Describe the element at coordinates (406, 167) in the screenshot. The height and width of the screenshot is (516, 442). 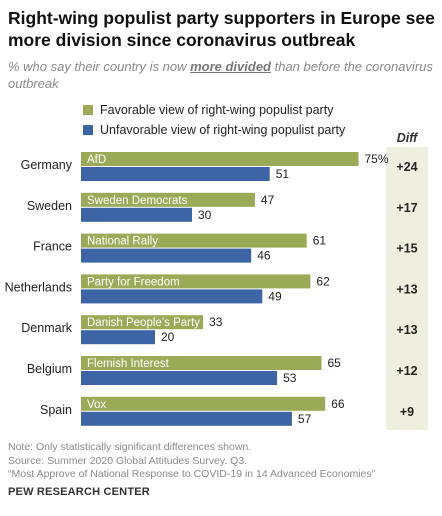
I see `diff-value-germany: +24` at that location.